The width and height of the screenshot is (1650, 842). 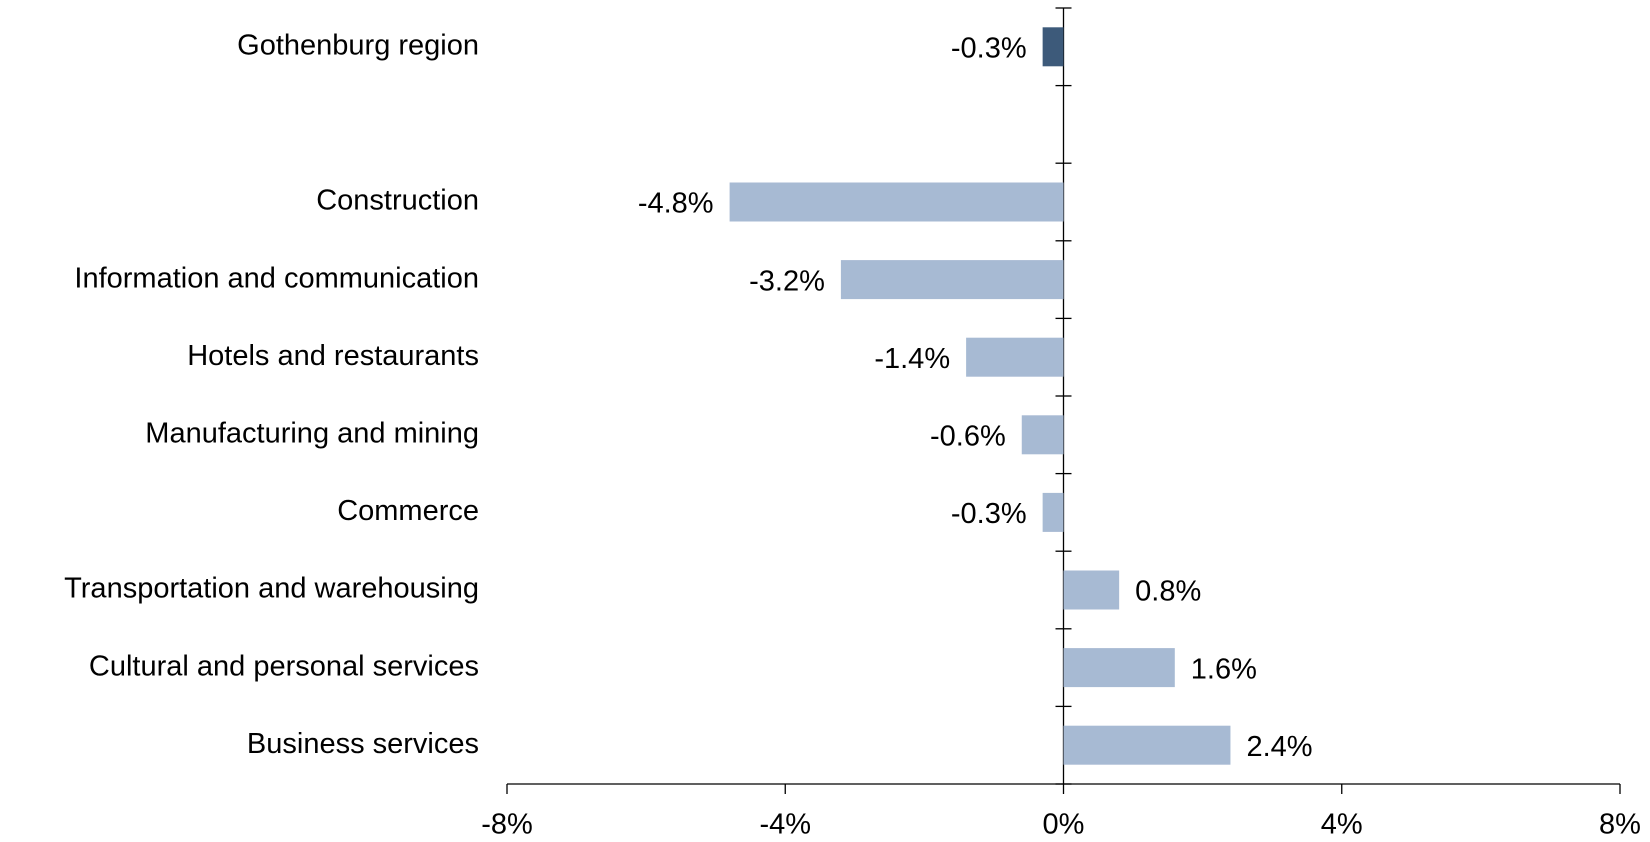 I want to click on category-label: Construction, so click(x=397, y=201).